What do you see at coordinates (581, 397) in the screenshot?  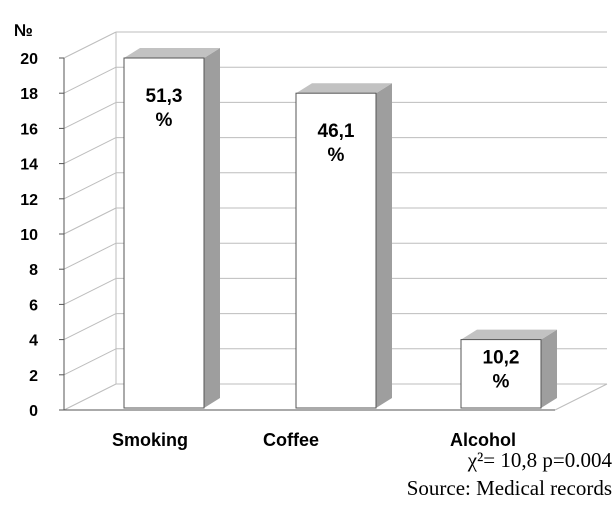 I see `floor-edge-right` at bounding box center [581, 397].